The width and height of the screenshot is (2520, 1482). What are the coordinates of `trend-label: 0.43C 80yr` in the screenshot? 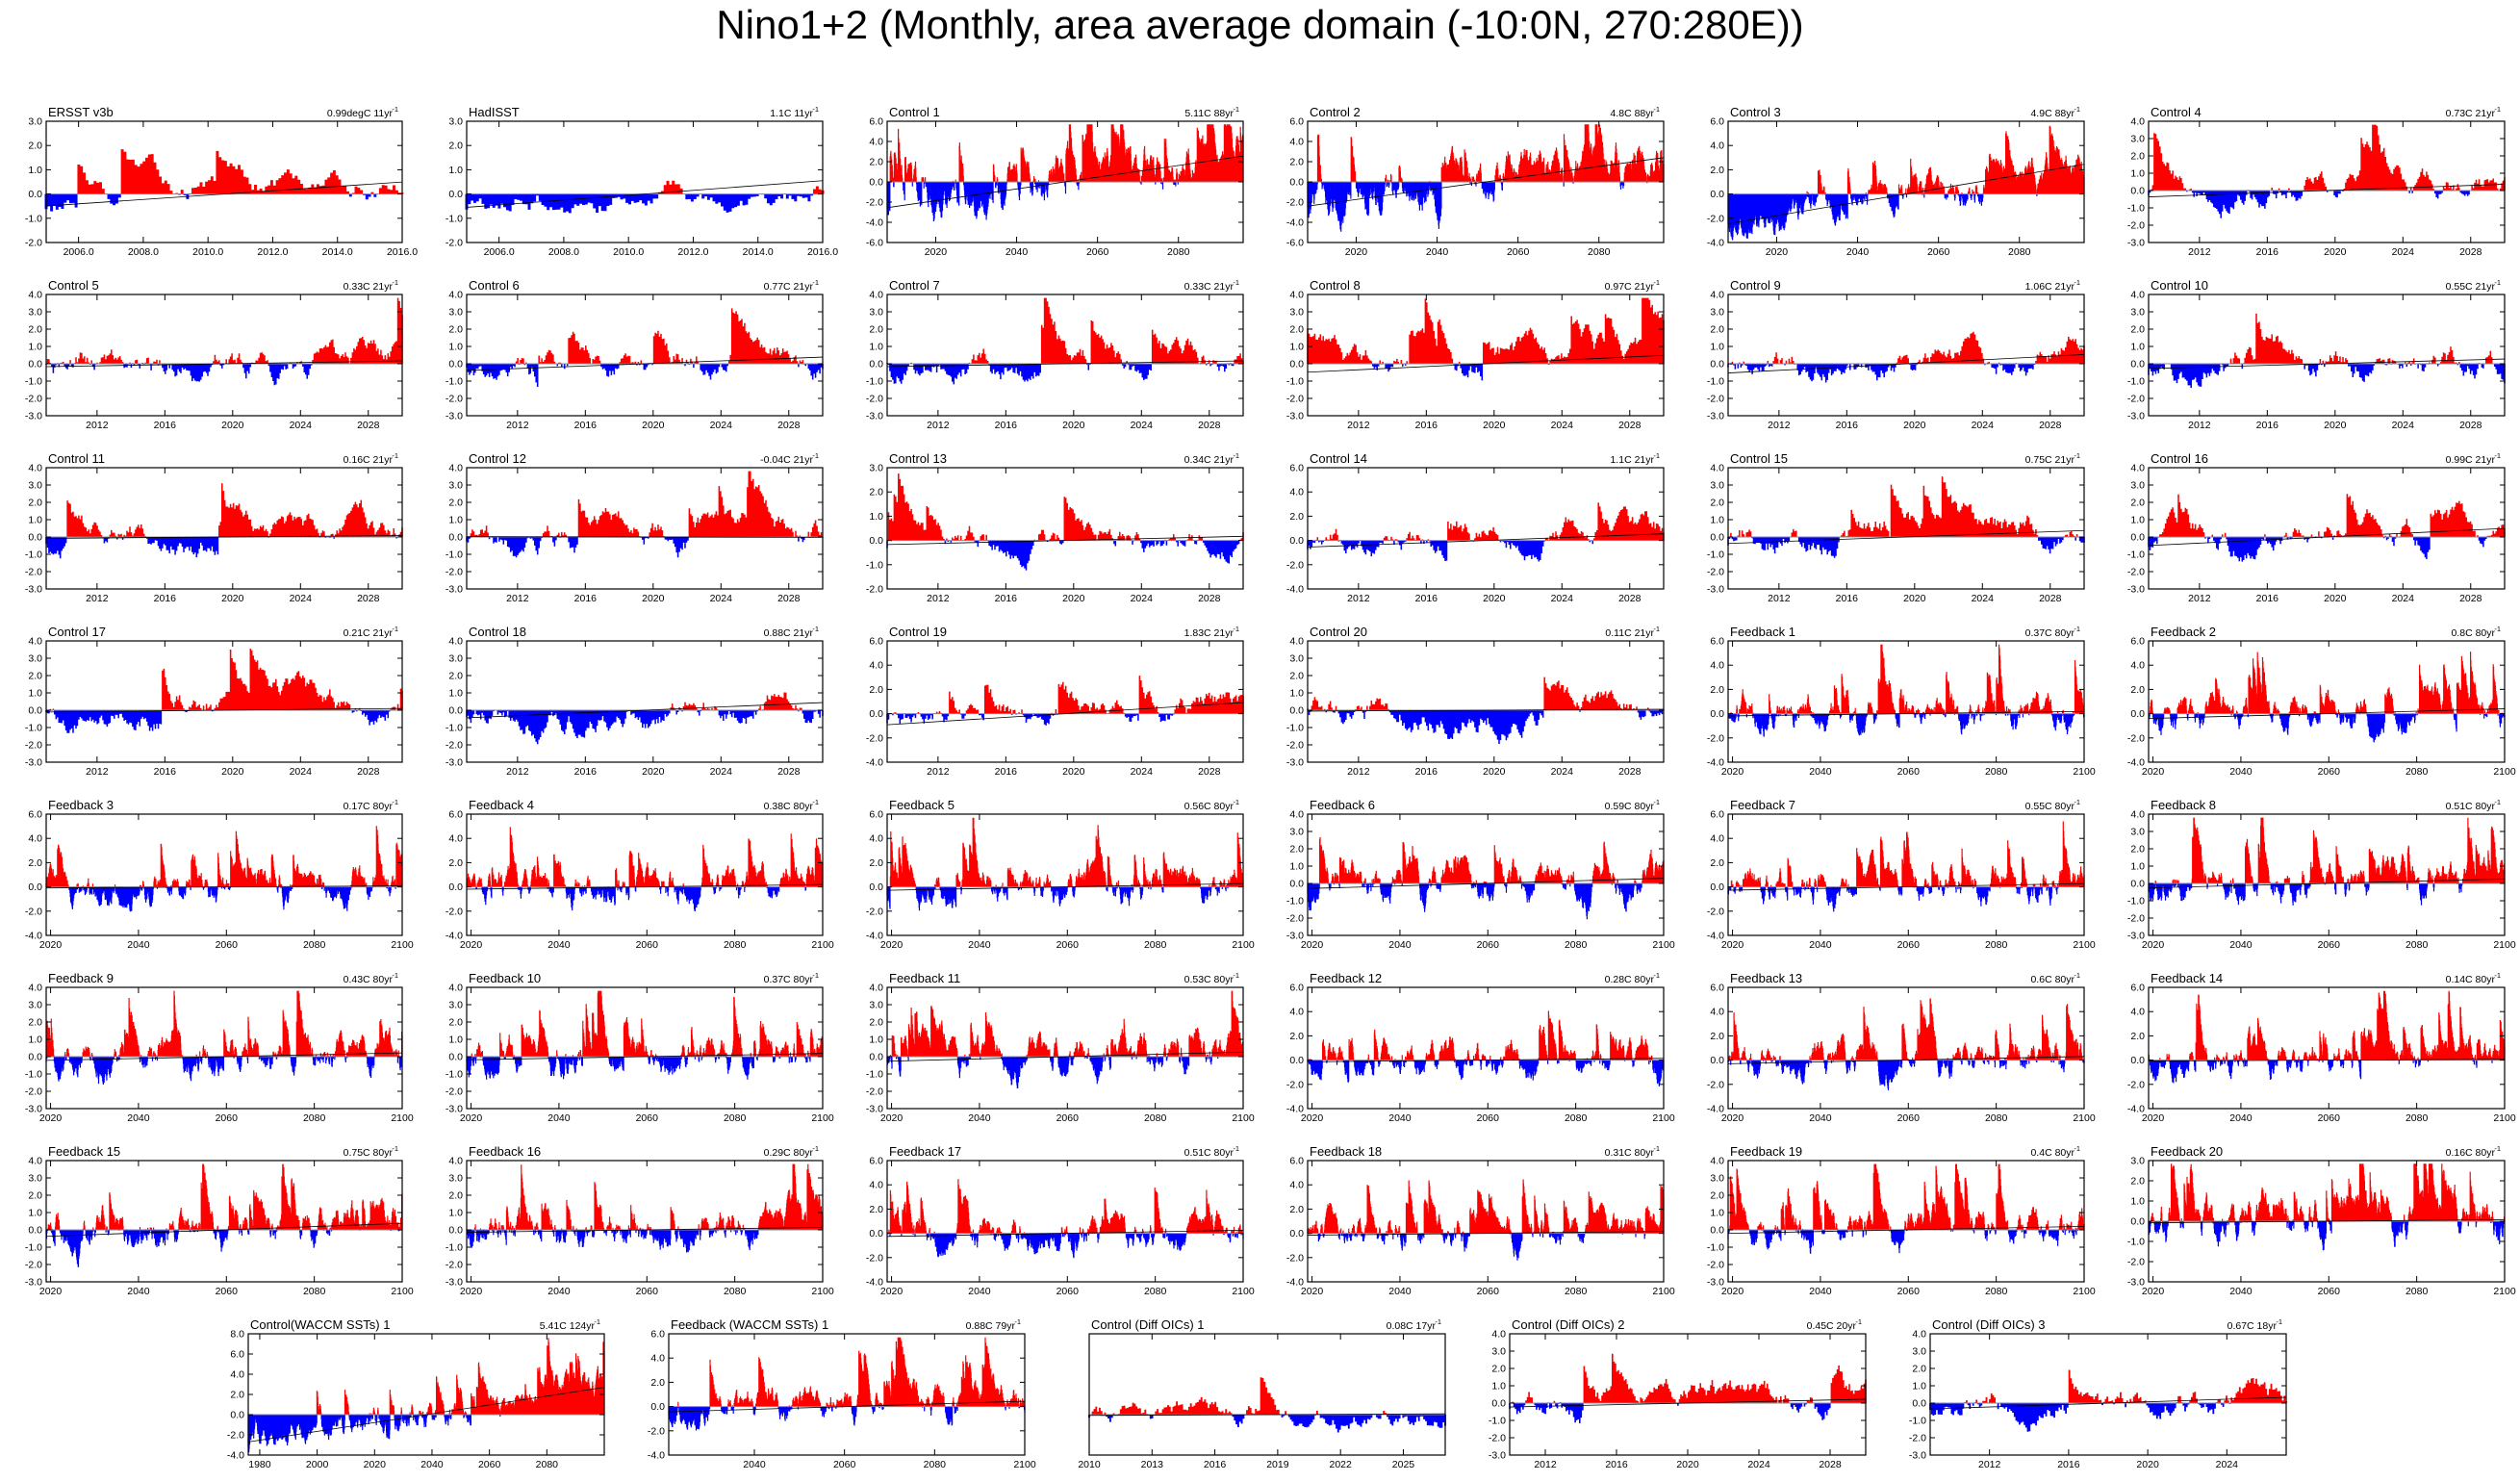 It's located at (369, 980).